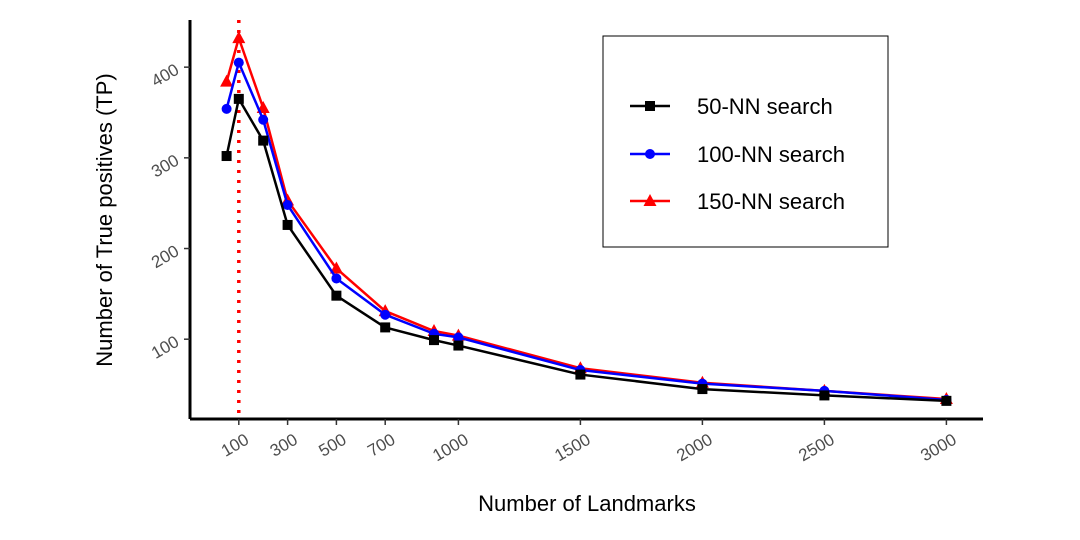  Describe the element at coordinates (572, 447) in the screenshot. I see `x-tick-label: 1500` at that location.